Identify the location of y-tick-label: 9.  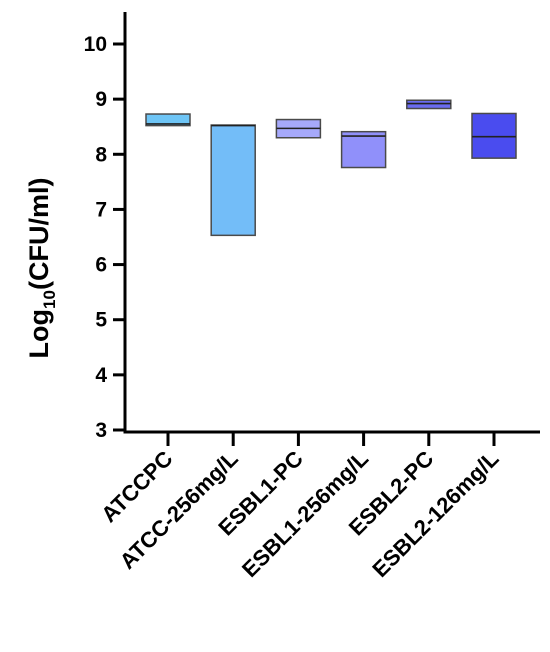
(101, 99).